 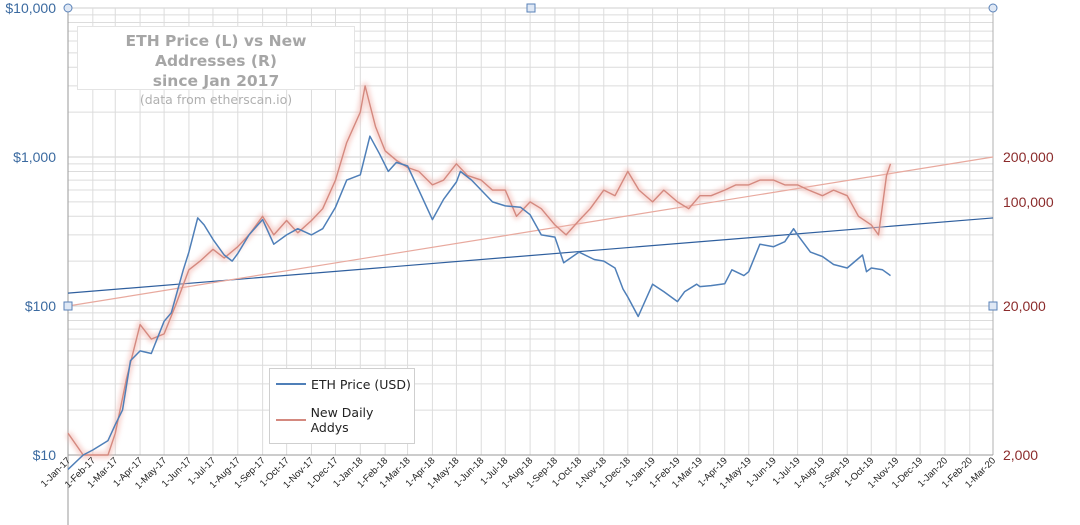 What do you see at coordinates (291, 420) in the screenshot?
I see `legend-swatch-new-addys` at bounding box center [291, 420].